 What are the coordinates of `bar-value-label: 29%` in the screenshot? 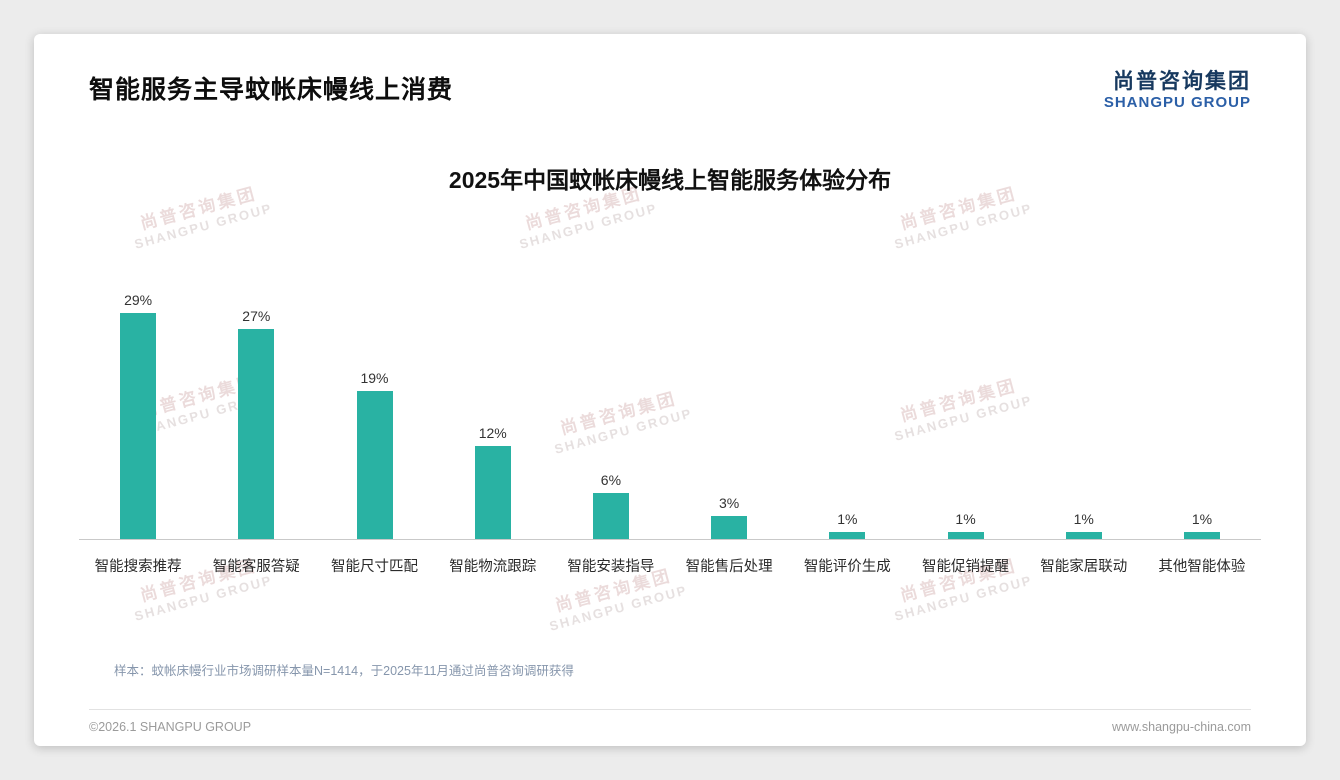 It's located at (138, 300).